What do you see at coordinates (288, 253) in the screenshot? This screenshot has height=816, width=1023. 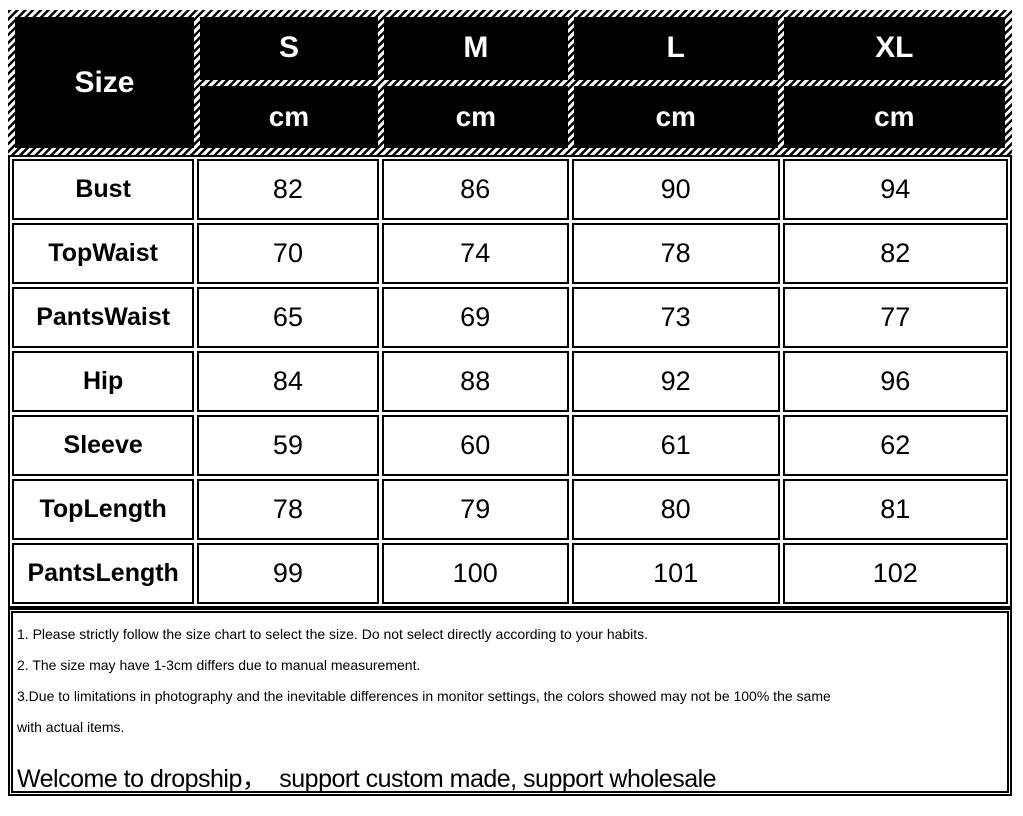 I see `cell-topwaist-s: 70` at bounding box center [288, 253].